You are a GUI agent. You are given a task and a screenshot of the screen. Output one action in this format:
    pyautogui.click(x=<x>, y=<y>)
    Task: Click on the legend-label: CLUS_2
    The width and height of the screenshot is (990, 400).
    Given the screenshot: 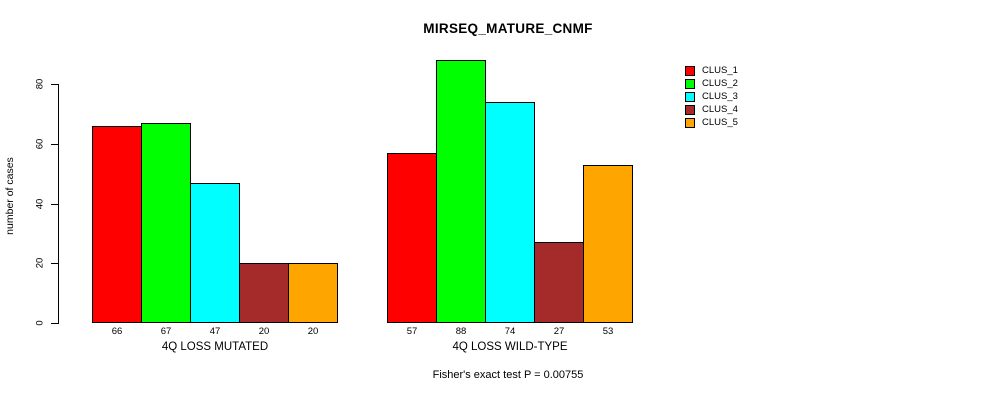 What is the action you would take?
    pyautogui.click(x=720, y=83)
    